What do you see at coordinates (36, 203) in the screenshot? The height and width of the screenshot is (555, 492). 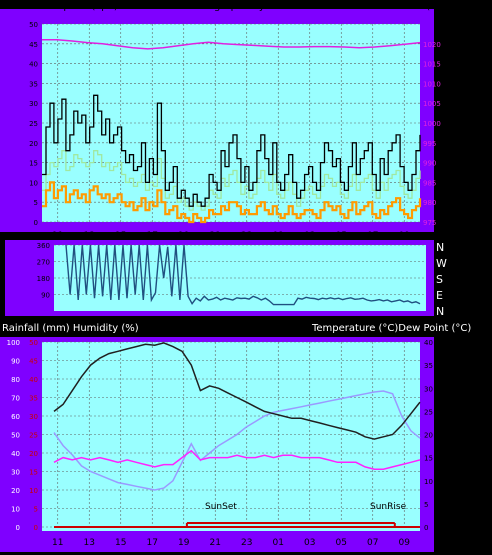 I see `windspeed-tick-label: 5` at bounding box center [36, 203].